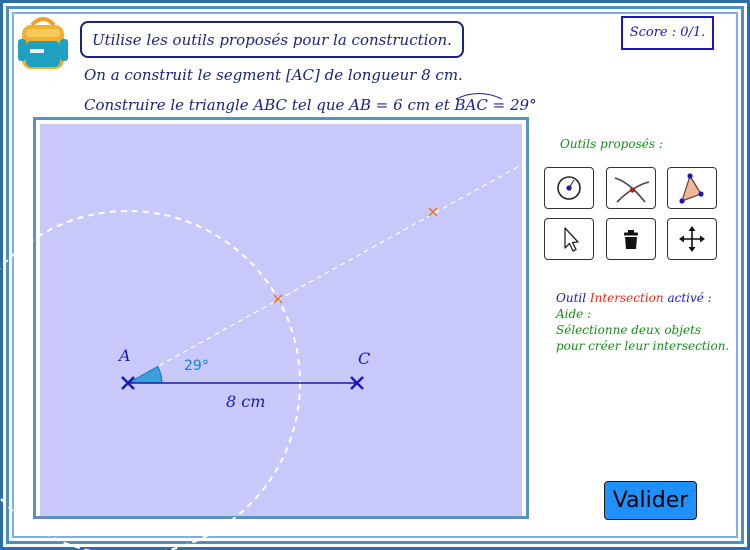 Image resolution: width=750 pixels, height=550 pixels. I want to click on active-tool-line: Outil Intersection activé :, so click(642, 298).